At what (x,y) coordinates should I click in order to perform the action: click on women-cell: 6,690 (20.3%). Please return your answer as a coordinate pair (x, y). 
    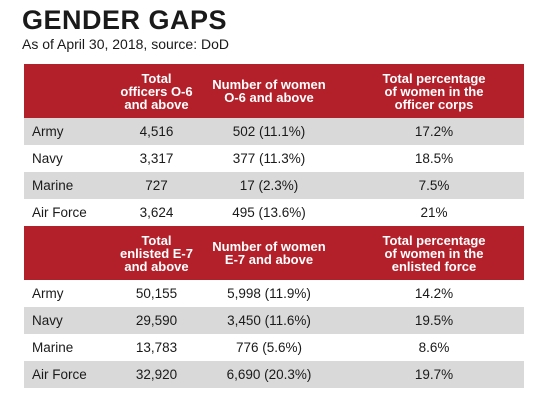
    Looking at the image, I should click on (269, 374).